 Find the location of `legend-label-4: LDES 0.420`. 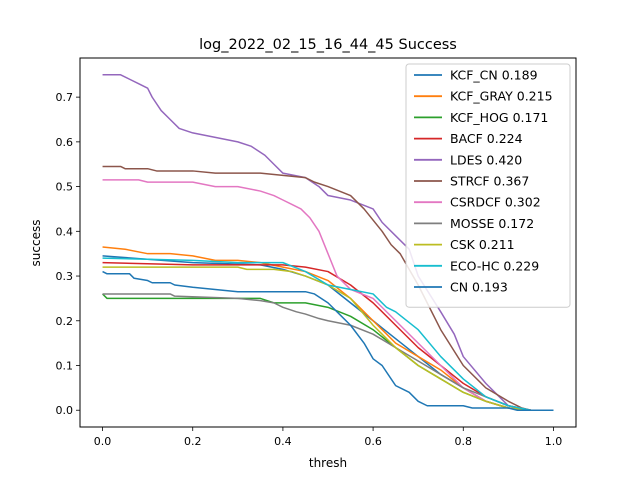

legend-label-4: LDES 0.420 is located at coordinates (486, 159).